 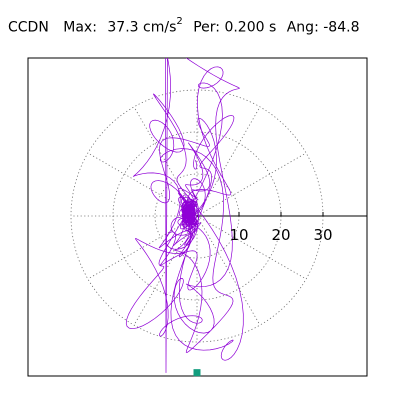 I want to click on max-unit: cm/s, so click(x=160, y=27).